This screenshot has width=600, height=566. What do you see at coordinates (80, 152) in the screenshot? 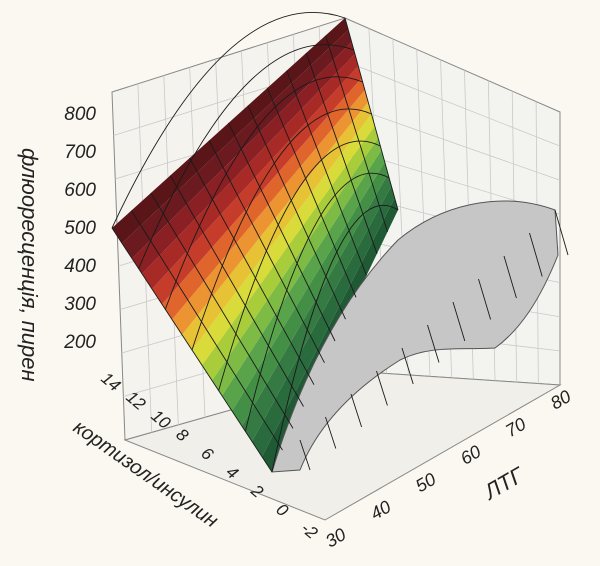
I see `z-tick-label: 700` at bounding box center [80, 152].